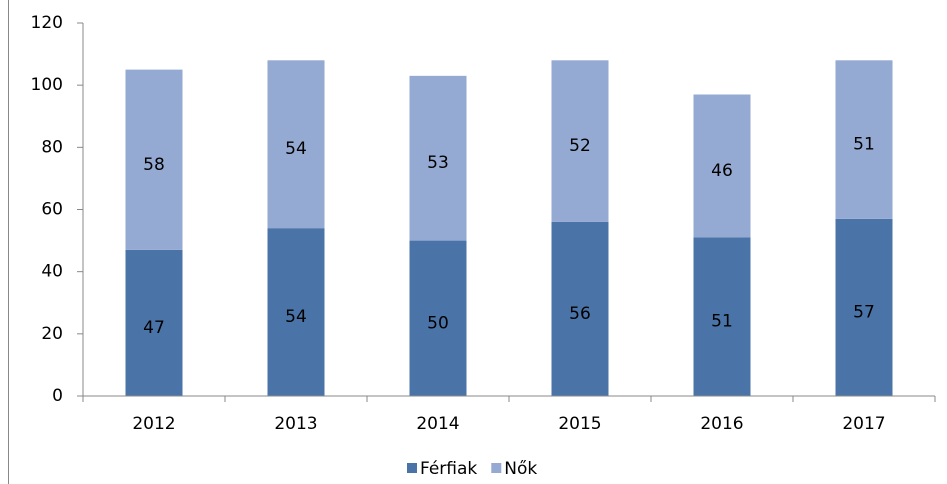  I want to click on x-tick-label: 2014, so click(437, 424).